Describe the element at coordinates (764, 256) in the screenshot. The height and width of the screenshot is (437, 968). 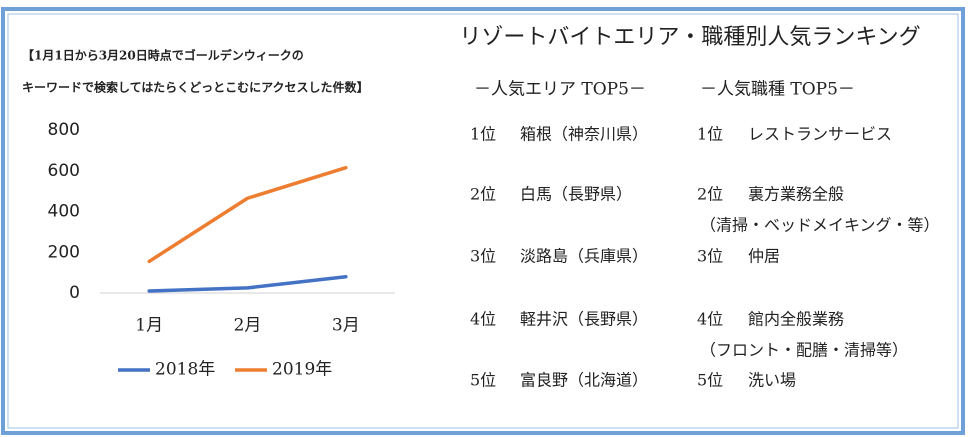
I see `job-name: 仲居` at that location.